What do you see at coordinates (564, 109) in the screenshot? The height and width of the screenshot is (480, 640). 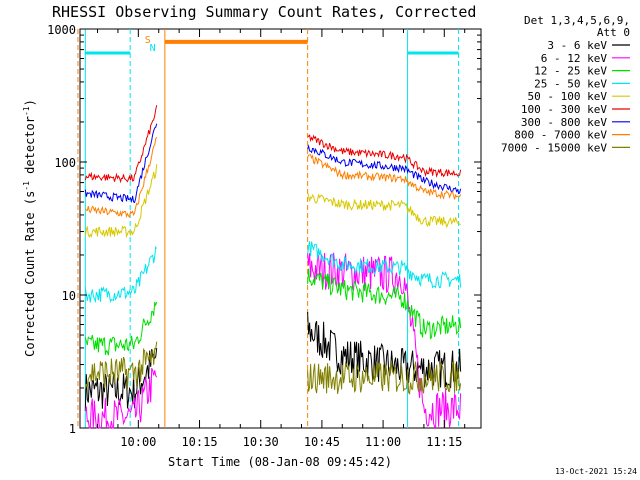 I see `legend-entry-label: 100 - 300 keV` at bounding box center [564, 109].